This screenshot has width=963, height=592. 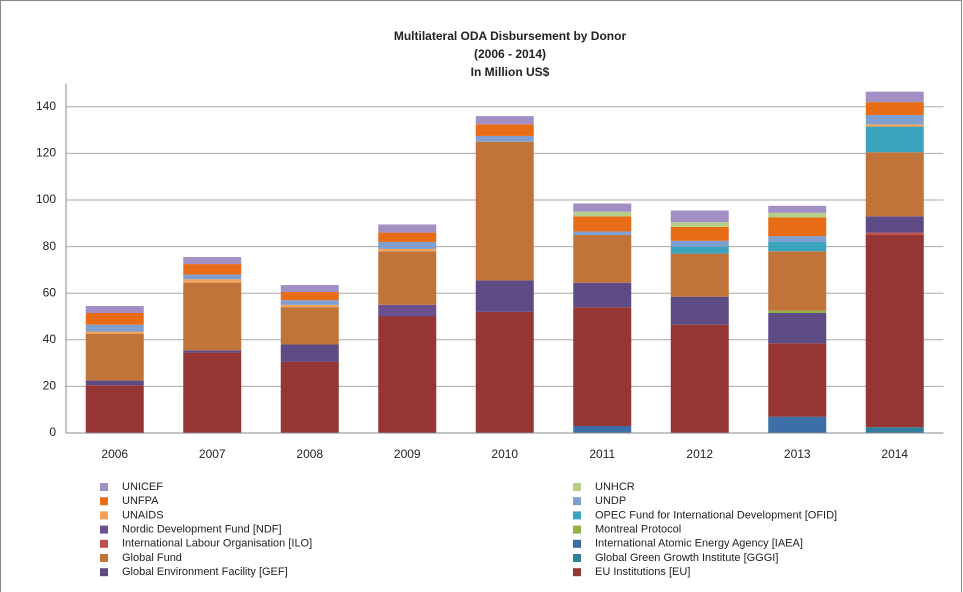 What do you see at coordinates (894, 454) in the screenshot?
I see `x-tick-label: 2014` at bounding box center [894, 454].